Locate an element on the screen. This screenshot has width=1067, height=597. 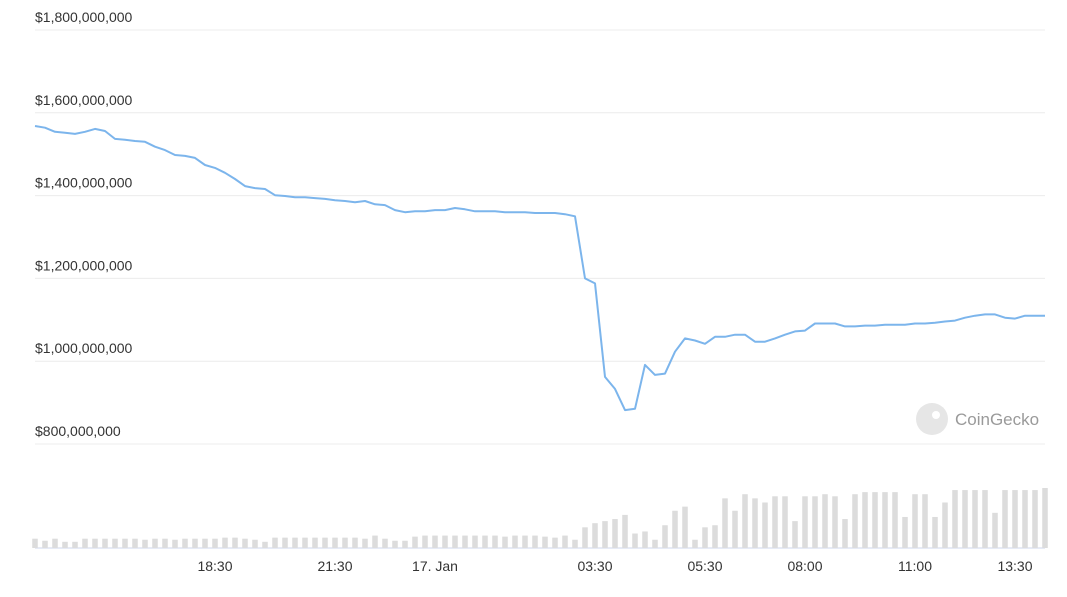
x-tick-label: 08:00 is located at coordinates (804, 566).